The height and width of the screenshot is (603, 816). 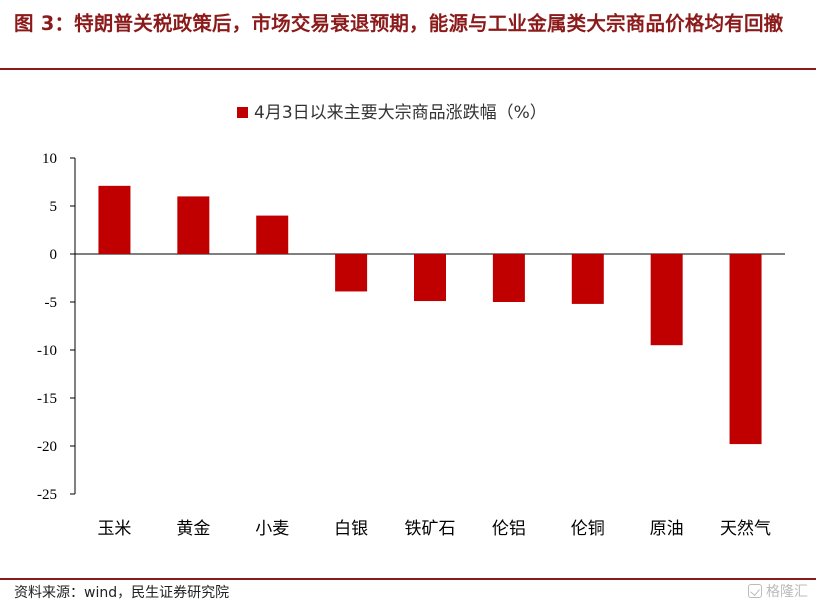 I want to click on chart-legend: 4月3日以来主要大宗商品涨跌幅（%）, so click(x=392, y=113).